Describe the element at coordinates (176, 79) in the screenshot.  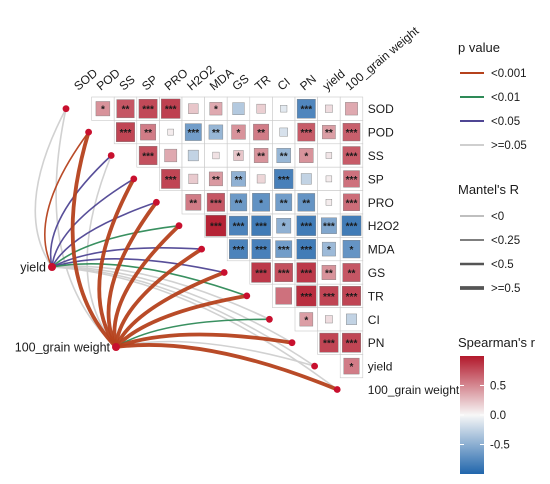
I see `column-label: PRO` at that location.